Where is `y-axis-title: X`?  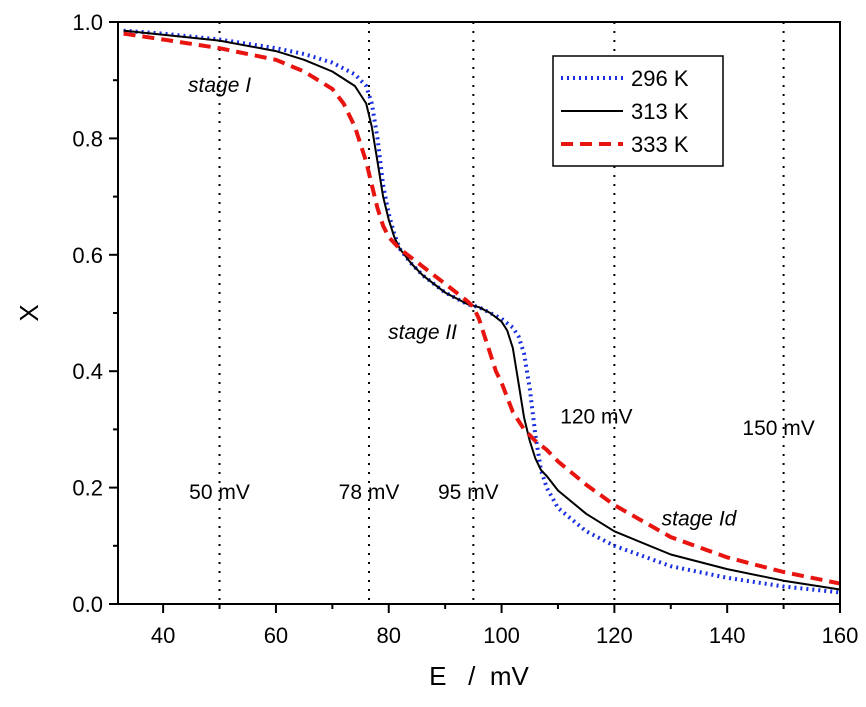 y-axis-title: X is located at coordinates (29, 312).